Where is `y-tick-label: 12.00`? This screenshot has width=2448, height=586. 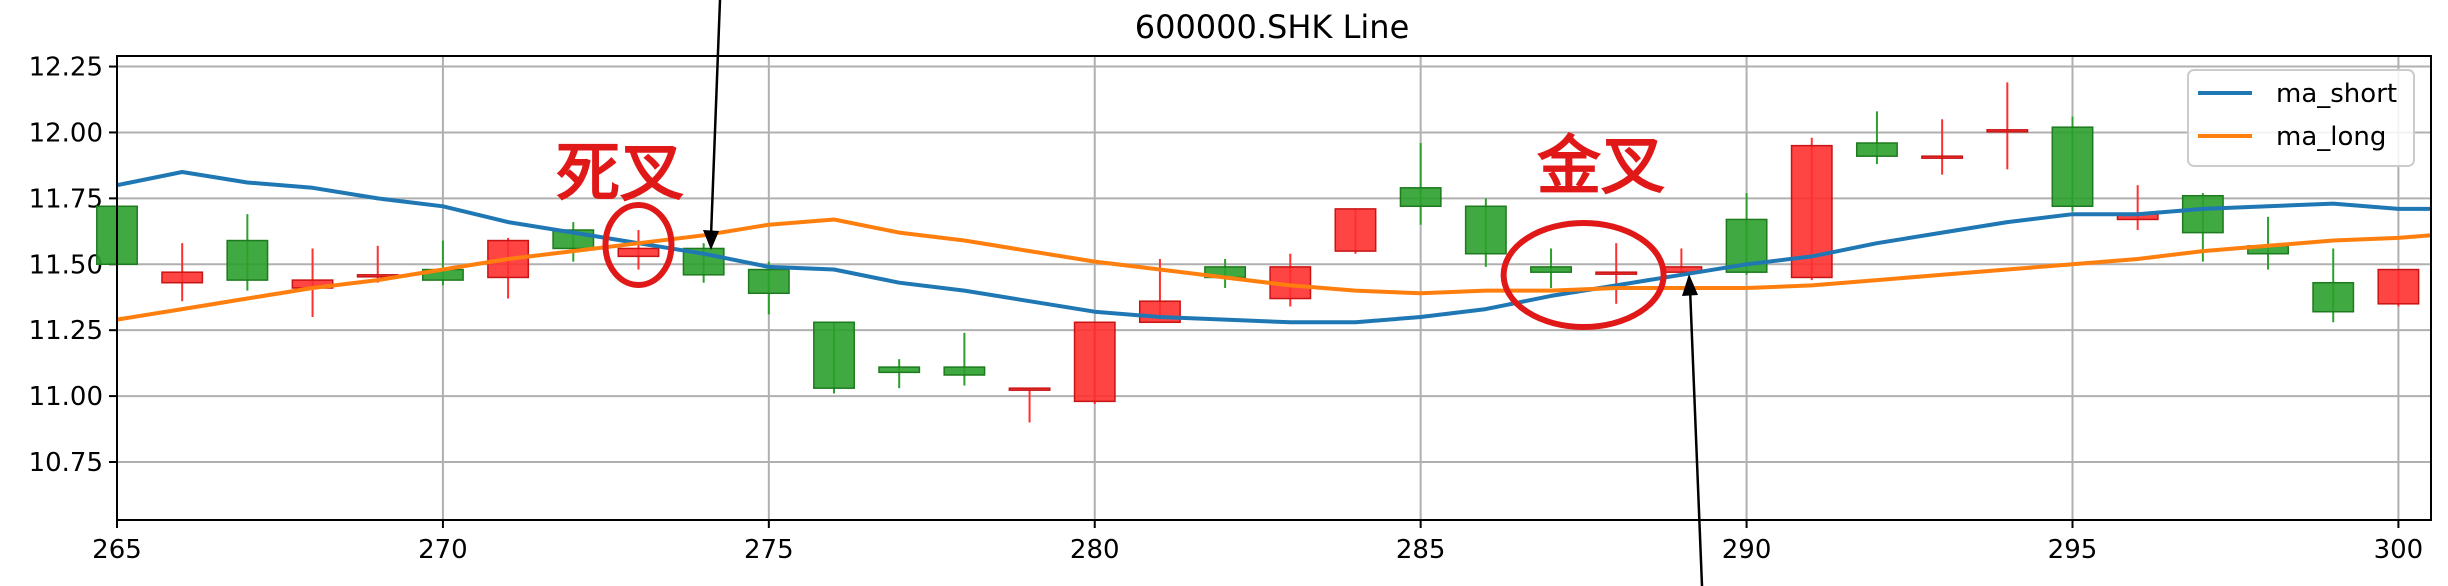
y-tick-label: 12.00 is located at coordinates (66, 133).